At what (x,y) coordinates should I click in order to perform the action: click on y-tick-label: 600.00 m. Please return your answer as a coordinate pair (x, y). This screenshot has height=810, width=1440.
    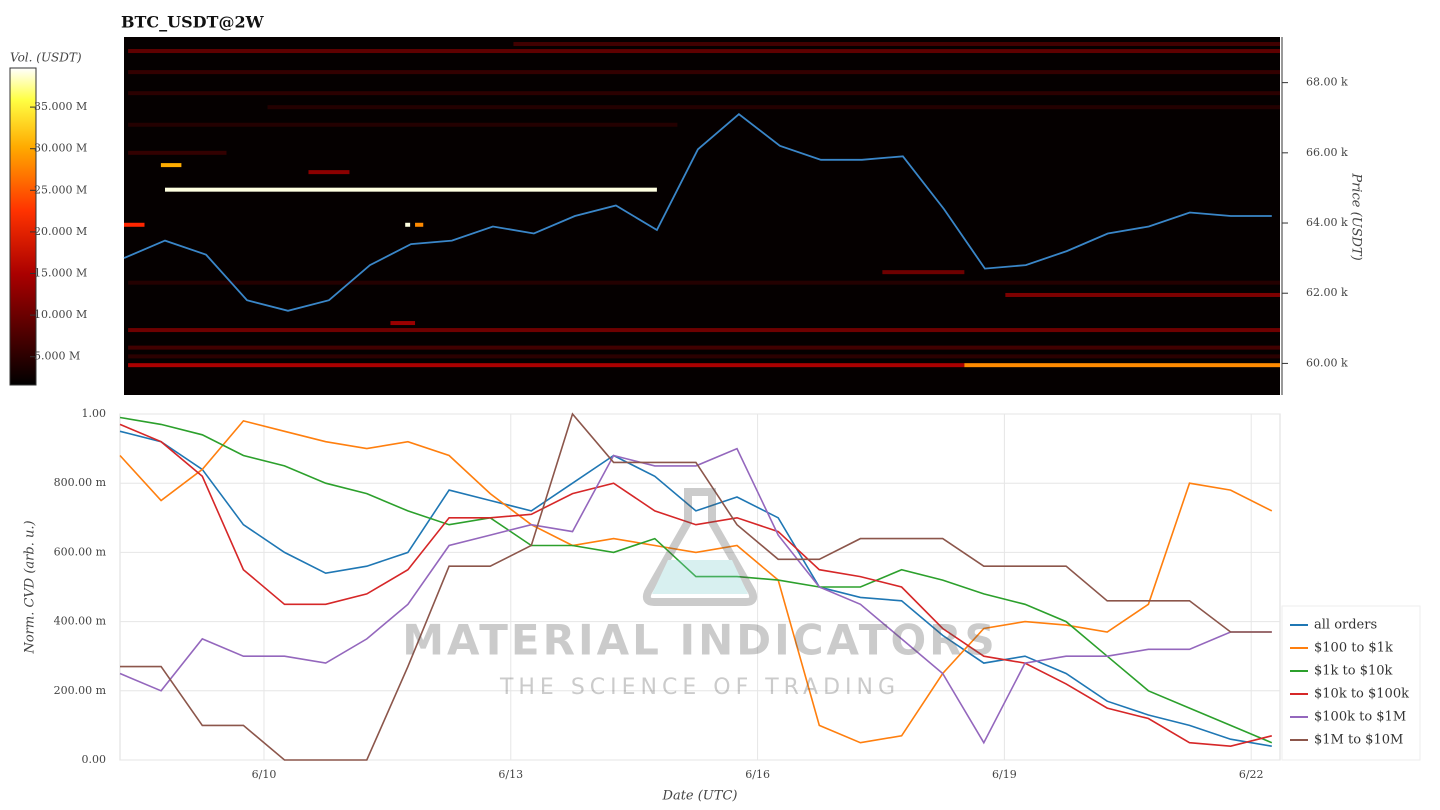
    Looking at the image, I should click on (80, 551).